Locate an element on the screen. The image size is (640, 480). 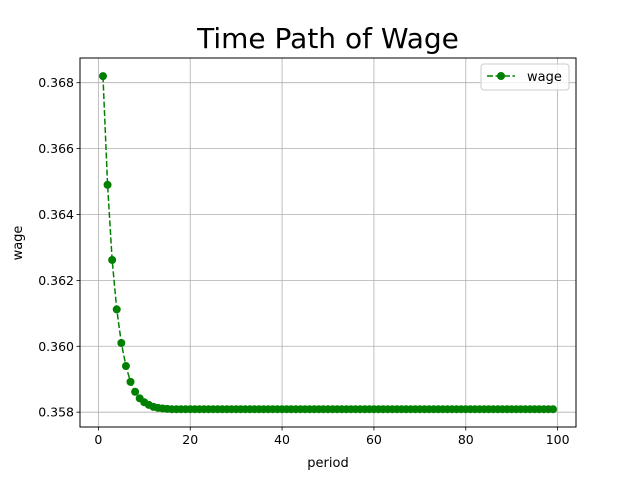
y-tick-label: 0.360 is located at coordinates (56, 346).